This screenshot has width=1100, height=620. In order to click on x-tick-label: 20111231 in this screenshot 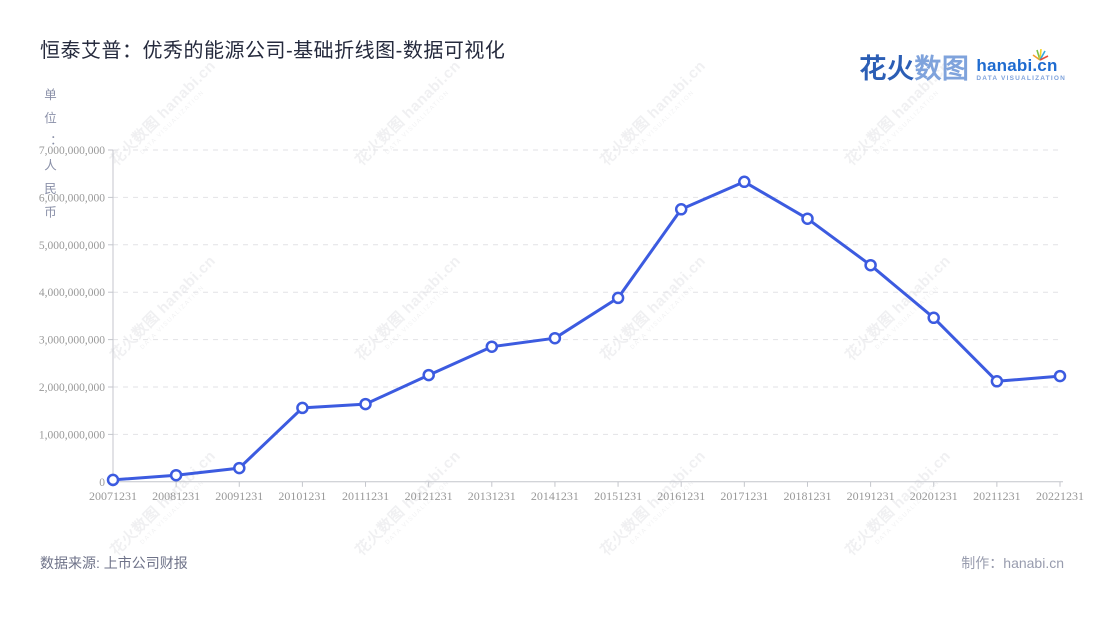, I will do `click(365, 496)`.